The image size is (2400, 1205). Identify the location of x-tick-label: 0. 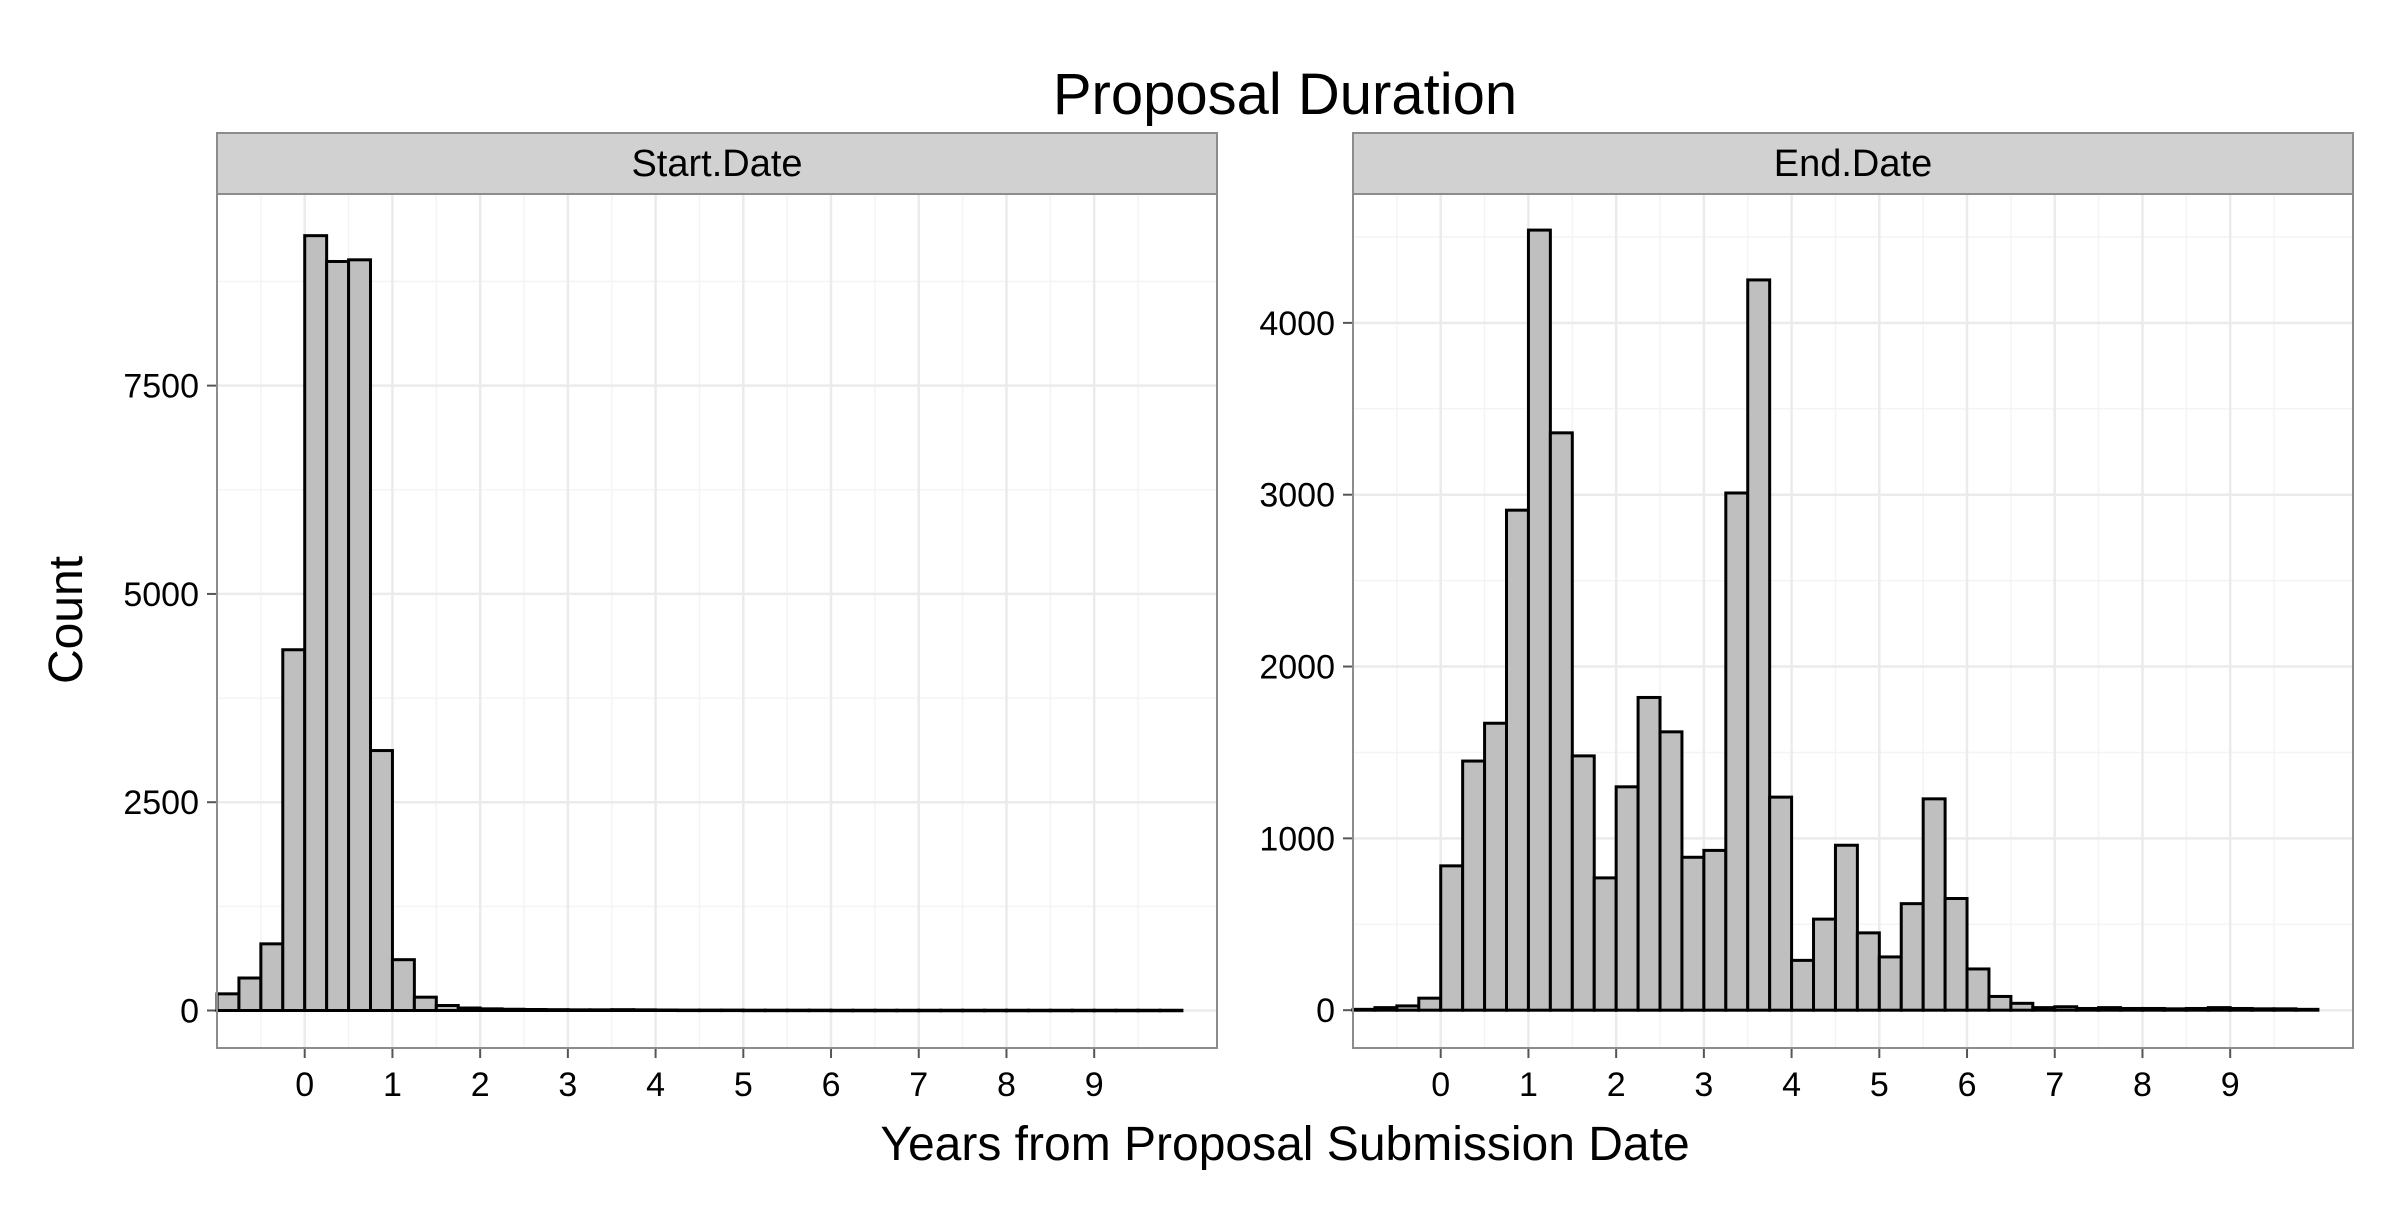
(1440, 1085).